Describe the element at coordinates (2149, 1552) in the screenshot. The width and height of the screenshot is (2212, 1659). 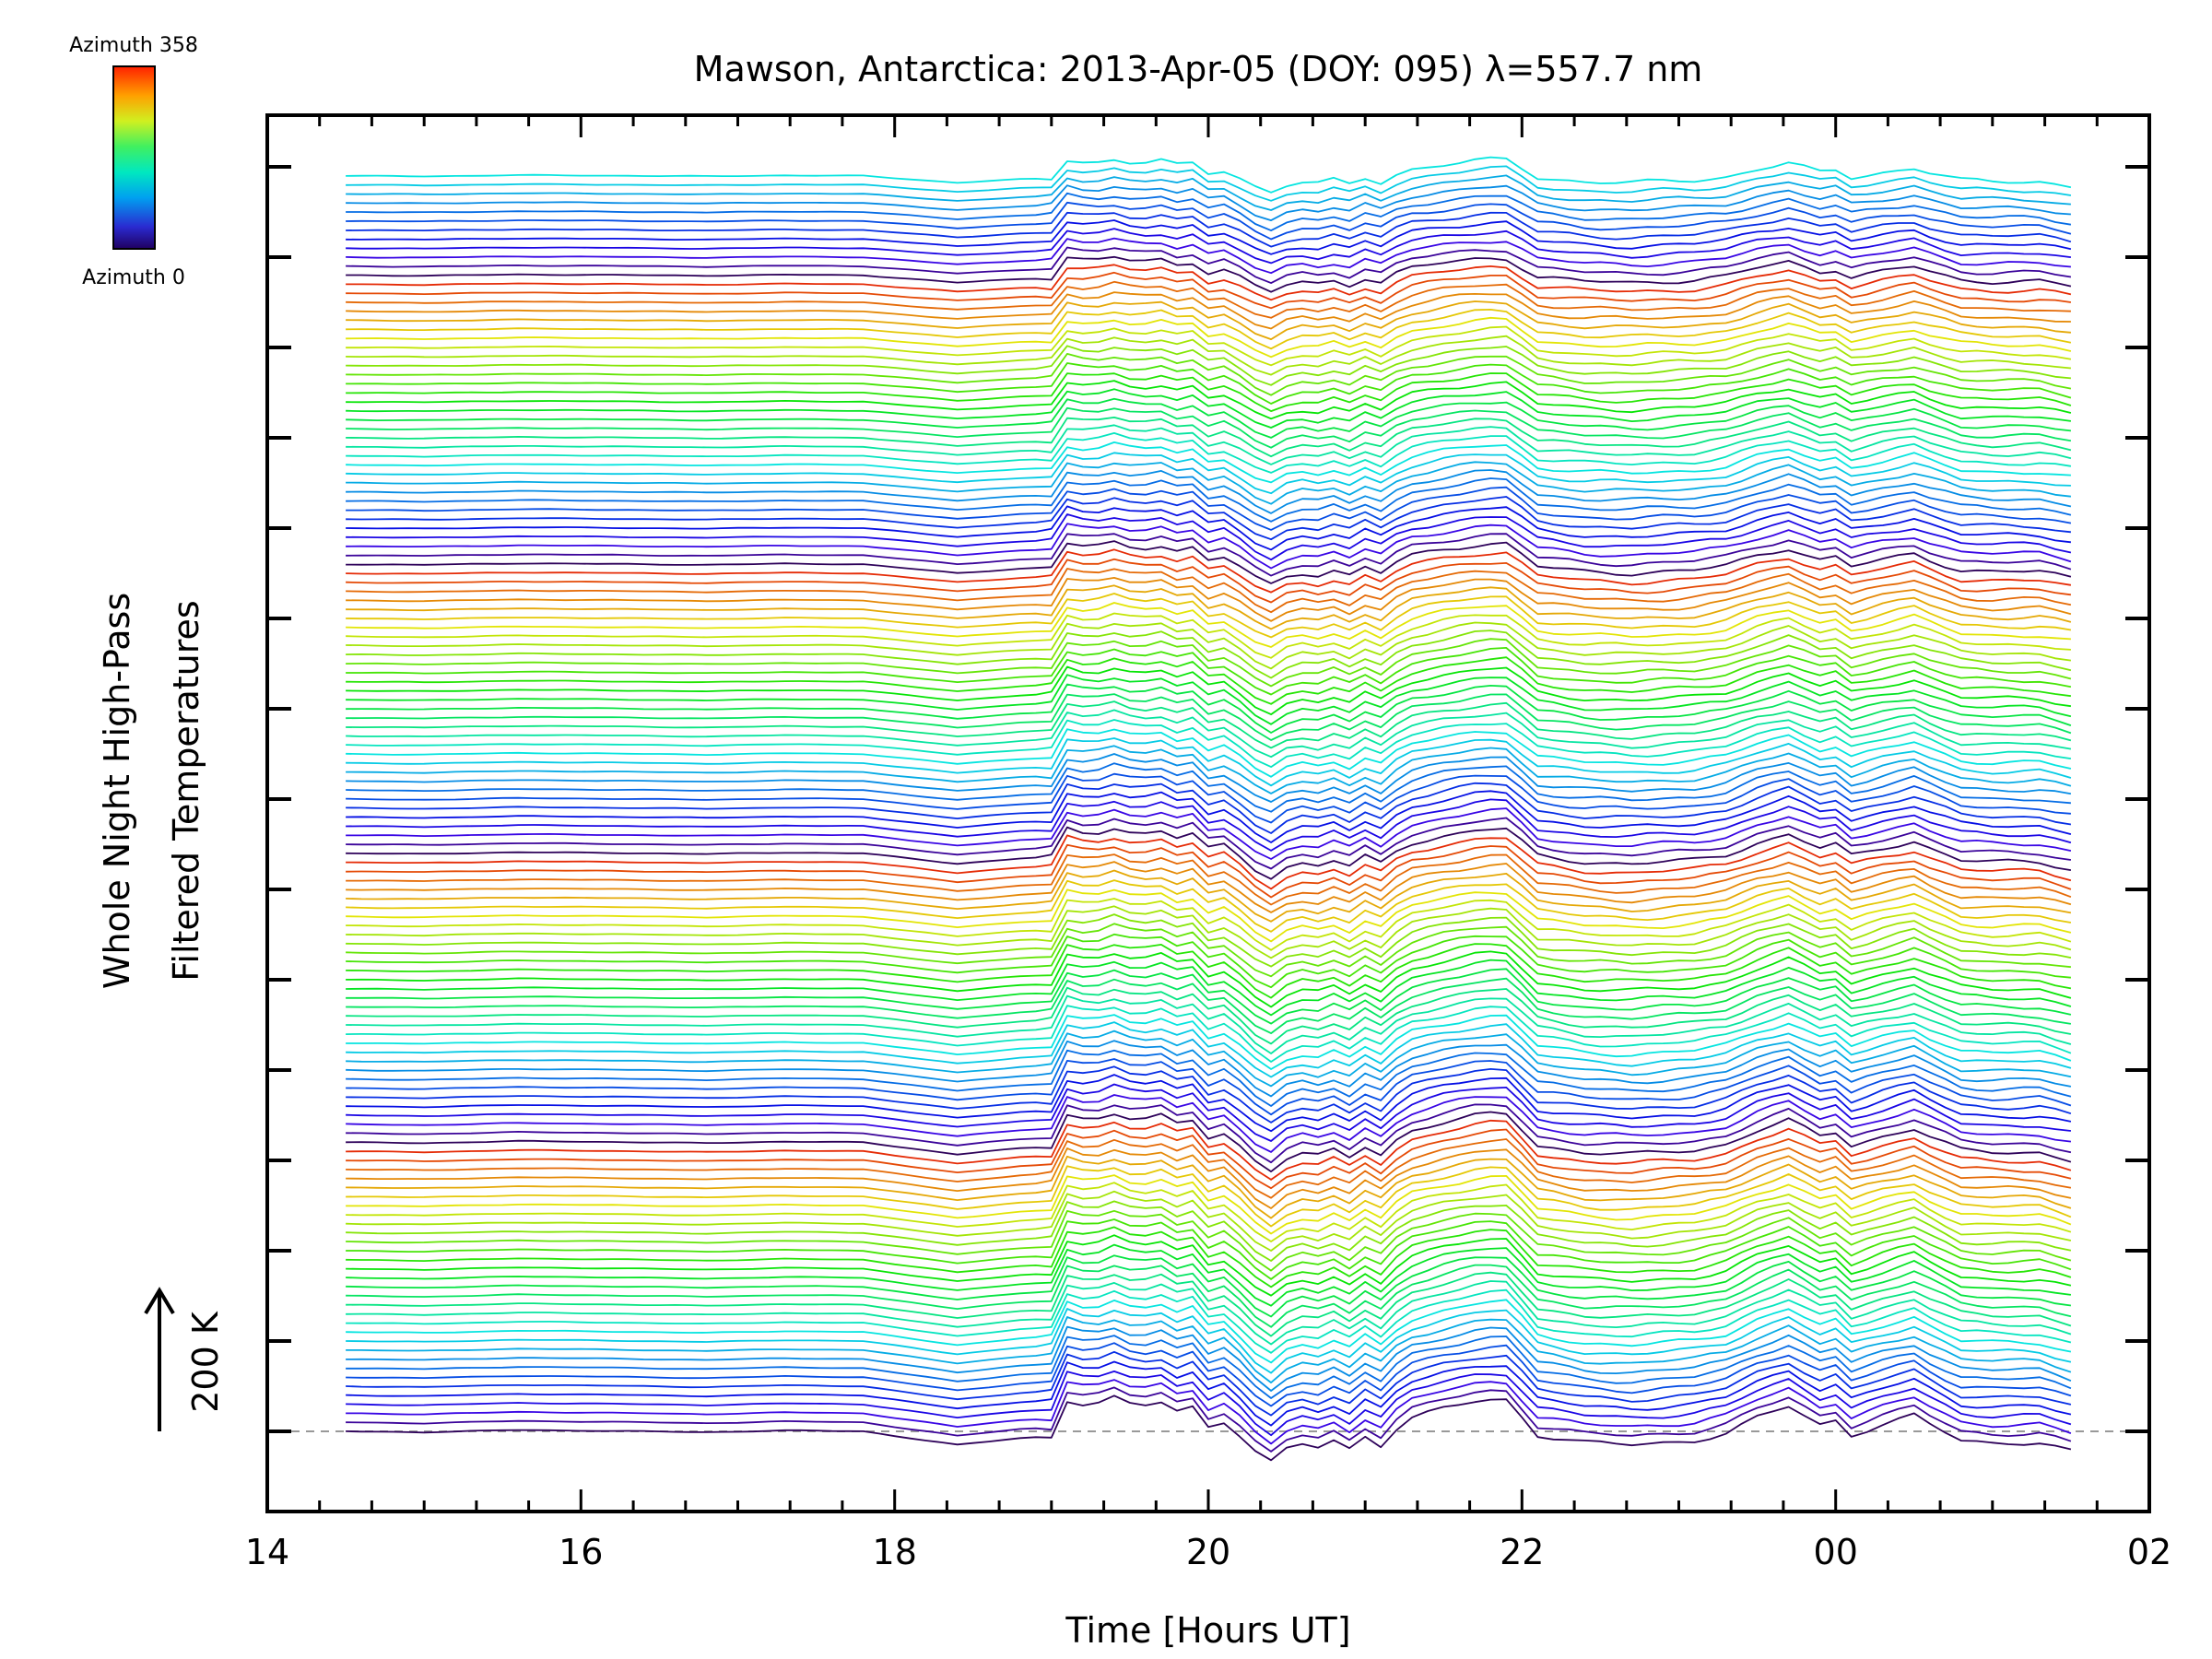
I see `x-tick-label: 02` at that location.